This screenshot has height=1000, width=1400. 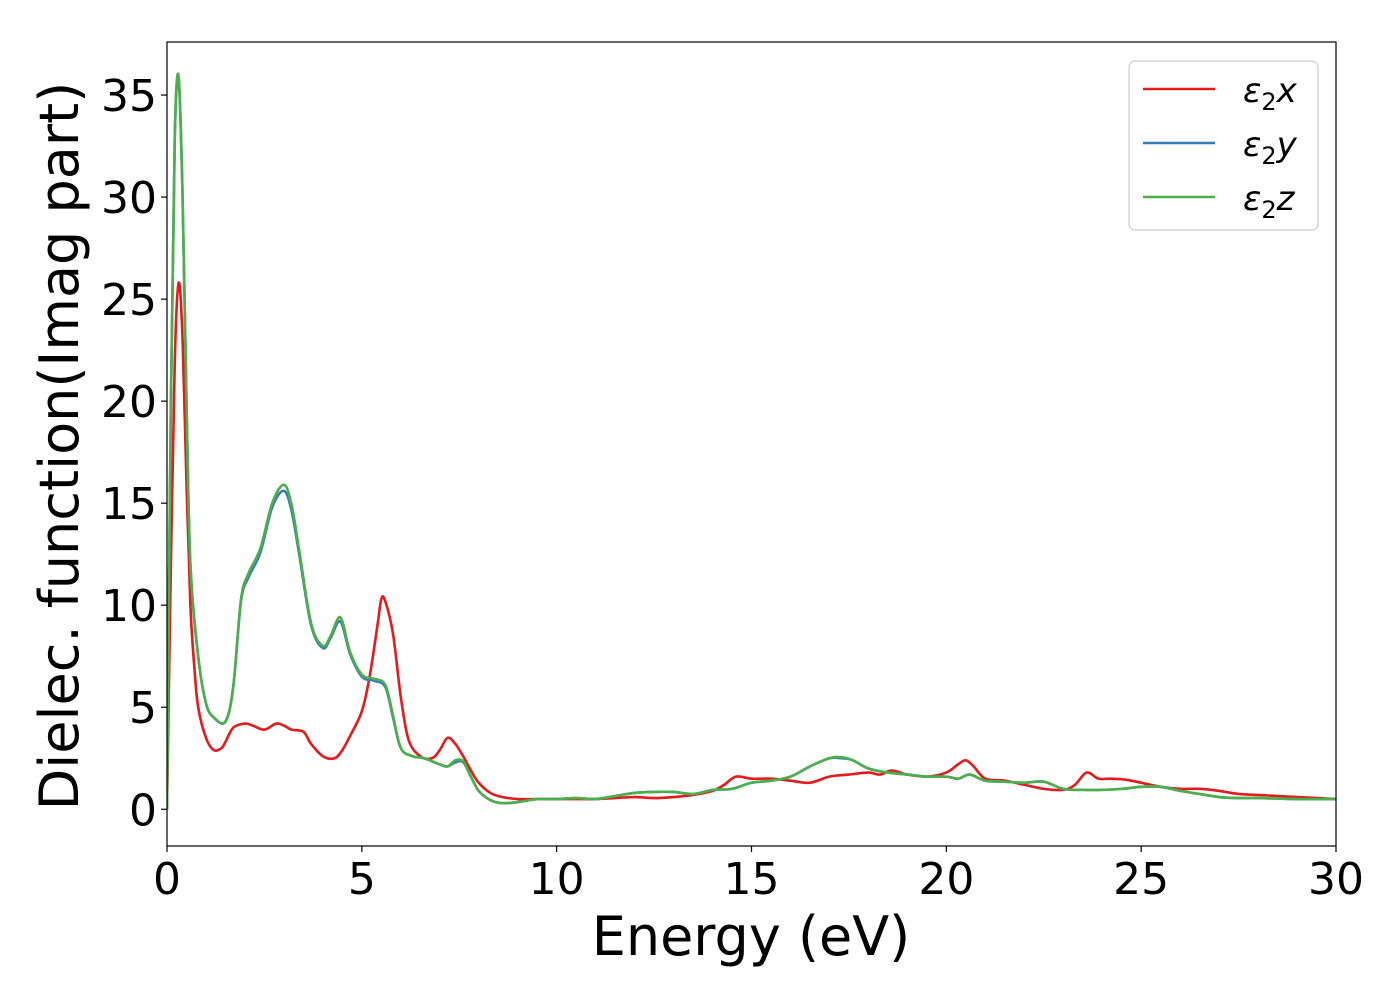 What do you see at coordinates (59, 446) in the screenshot?
I see `y-axis-label: Dielec. function(Imag part)` at bounding box center [59, 446].